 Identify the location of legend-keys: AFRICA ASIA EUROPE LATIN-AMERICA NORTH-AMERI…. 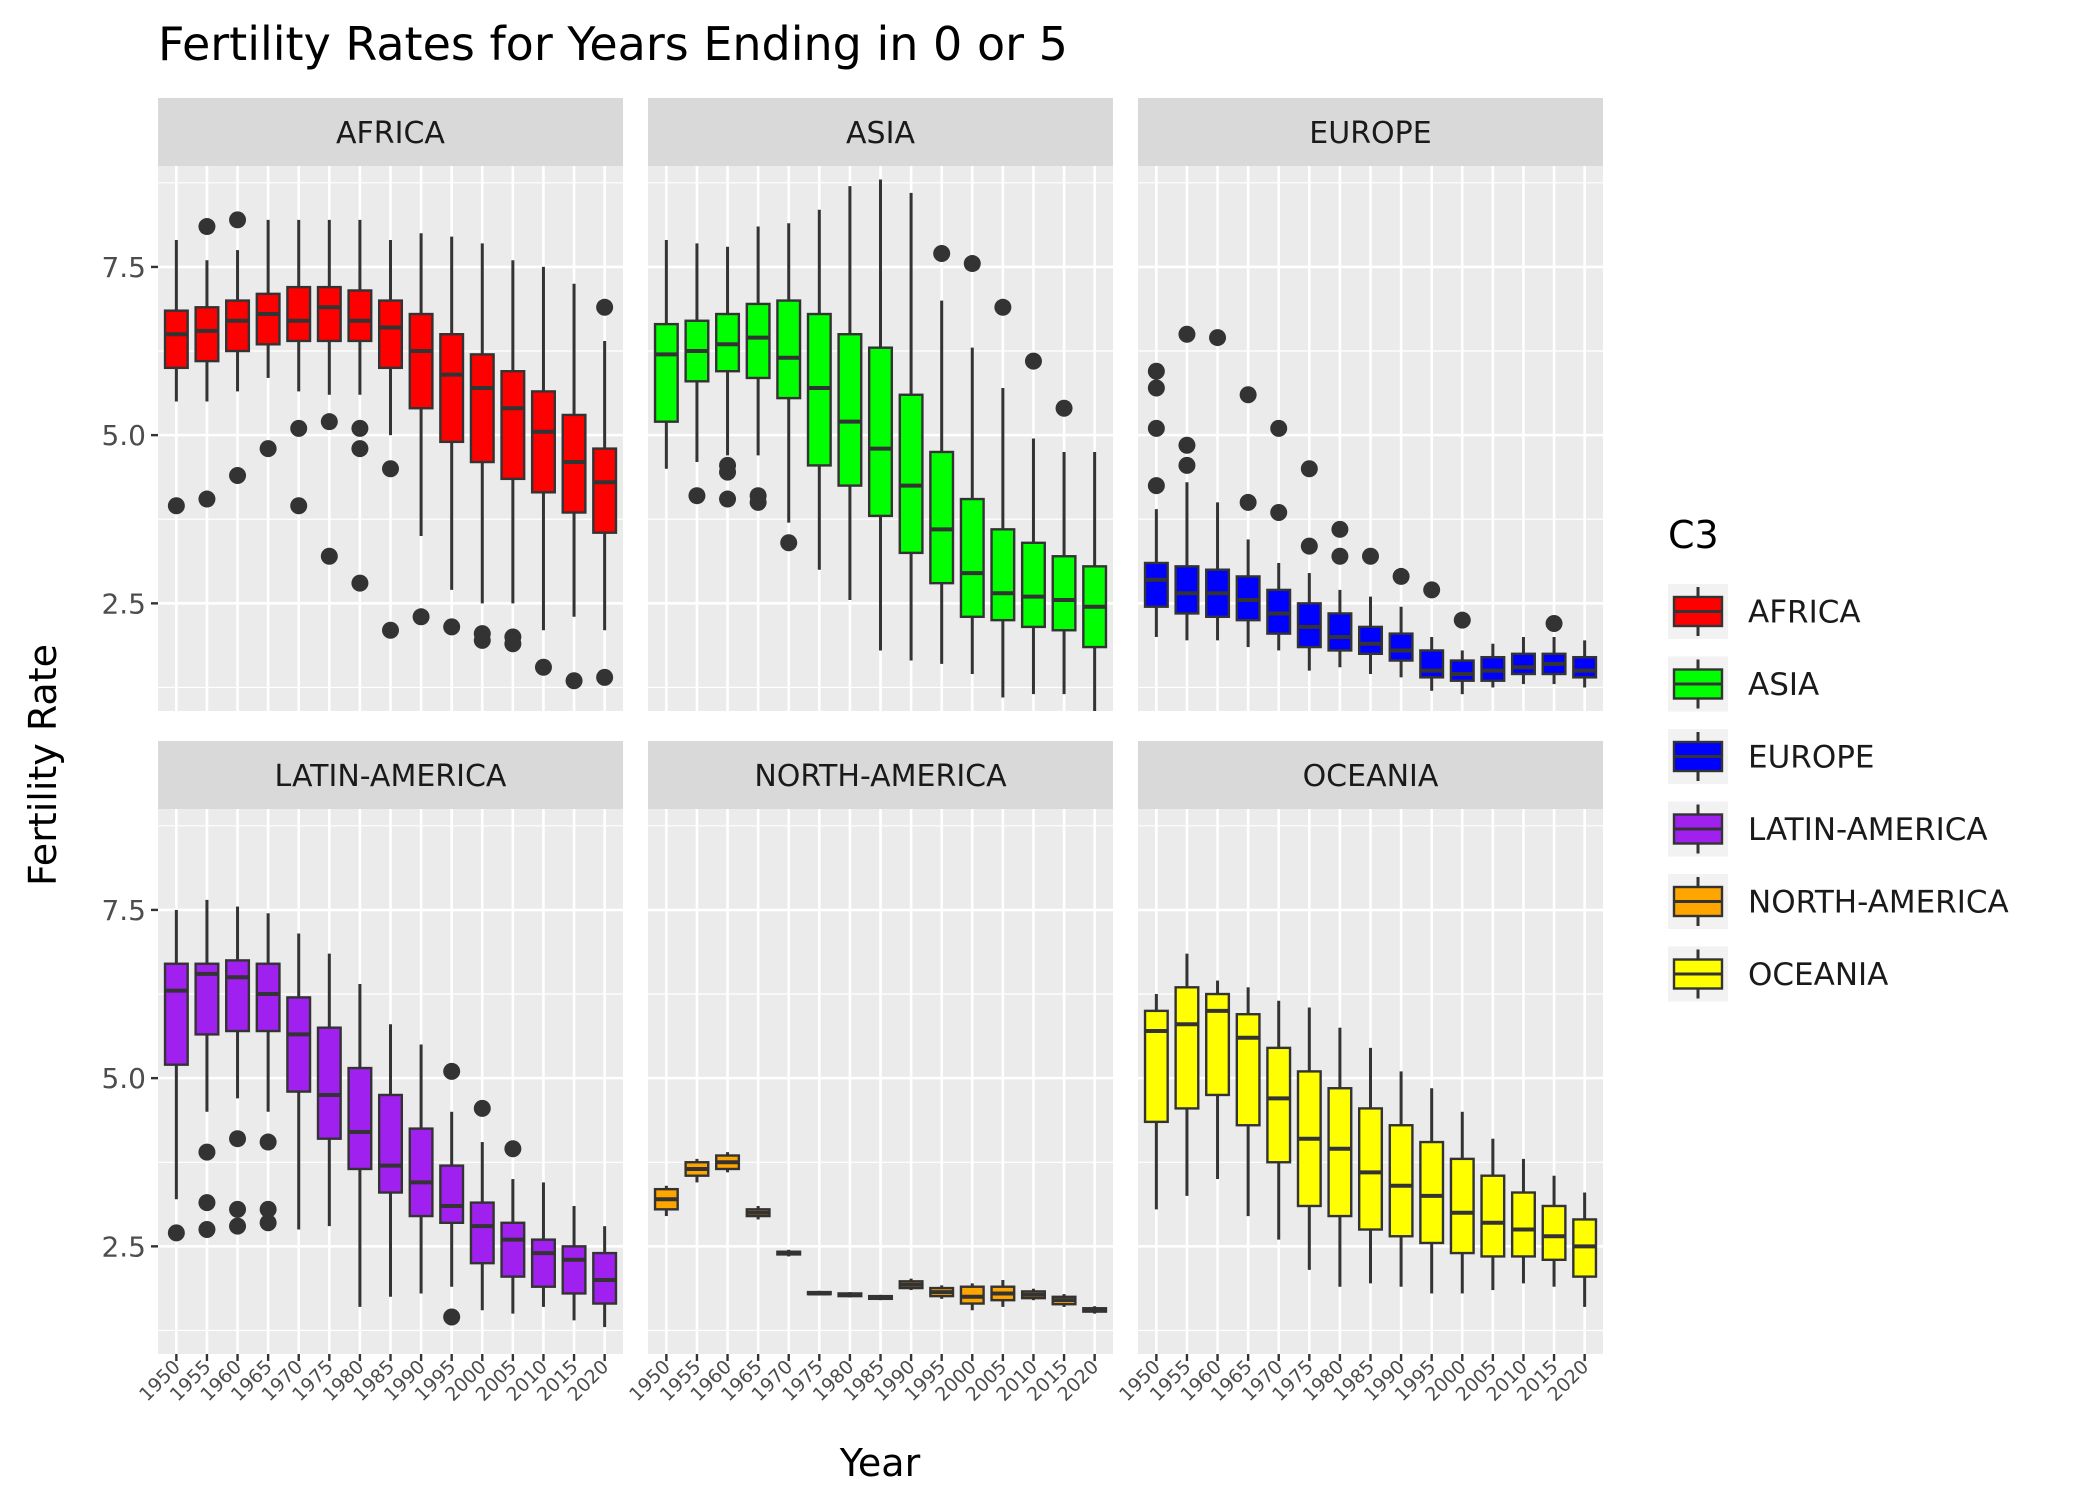
(1838, 793).